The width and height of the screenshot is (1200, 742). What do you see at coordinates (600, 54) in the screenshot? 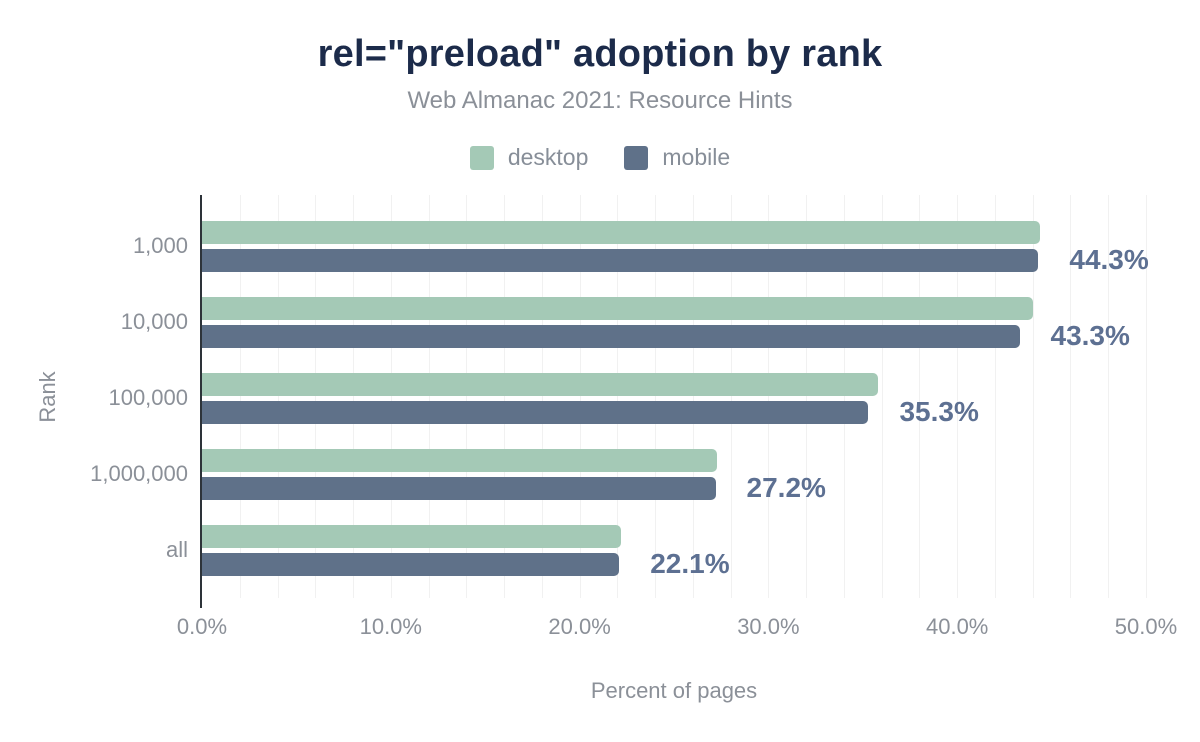
I see `chart-title: rel="preload" adoption by rank` at bounding box center [600, 54].